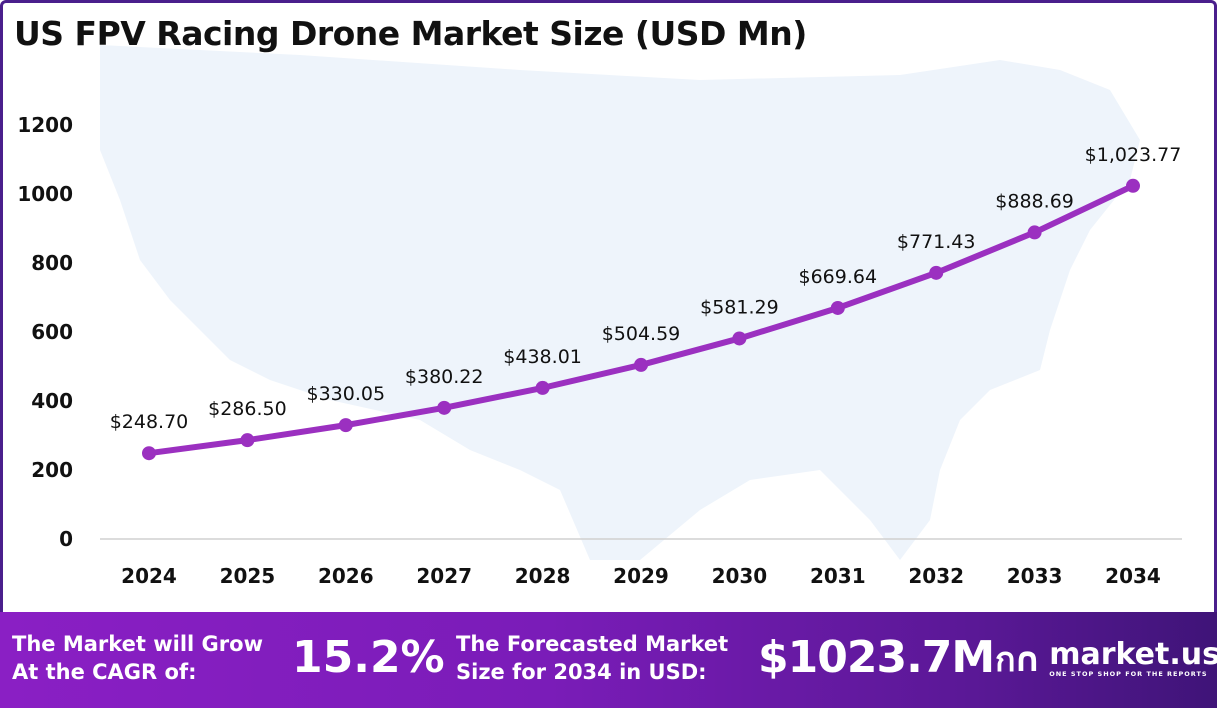 This screenshot has width=1217, height=708. What do you see at coordinates (149, 422) in the screenshot?
I see `data-label: $248.70` at bounding box center [149, 422].